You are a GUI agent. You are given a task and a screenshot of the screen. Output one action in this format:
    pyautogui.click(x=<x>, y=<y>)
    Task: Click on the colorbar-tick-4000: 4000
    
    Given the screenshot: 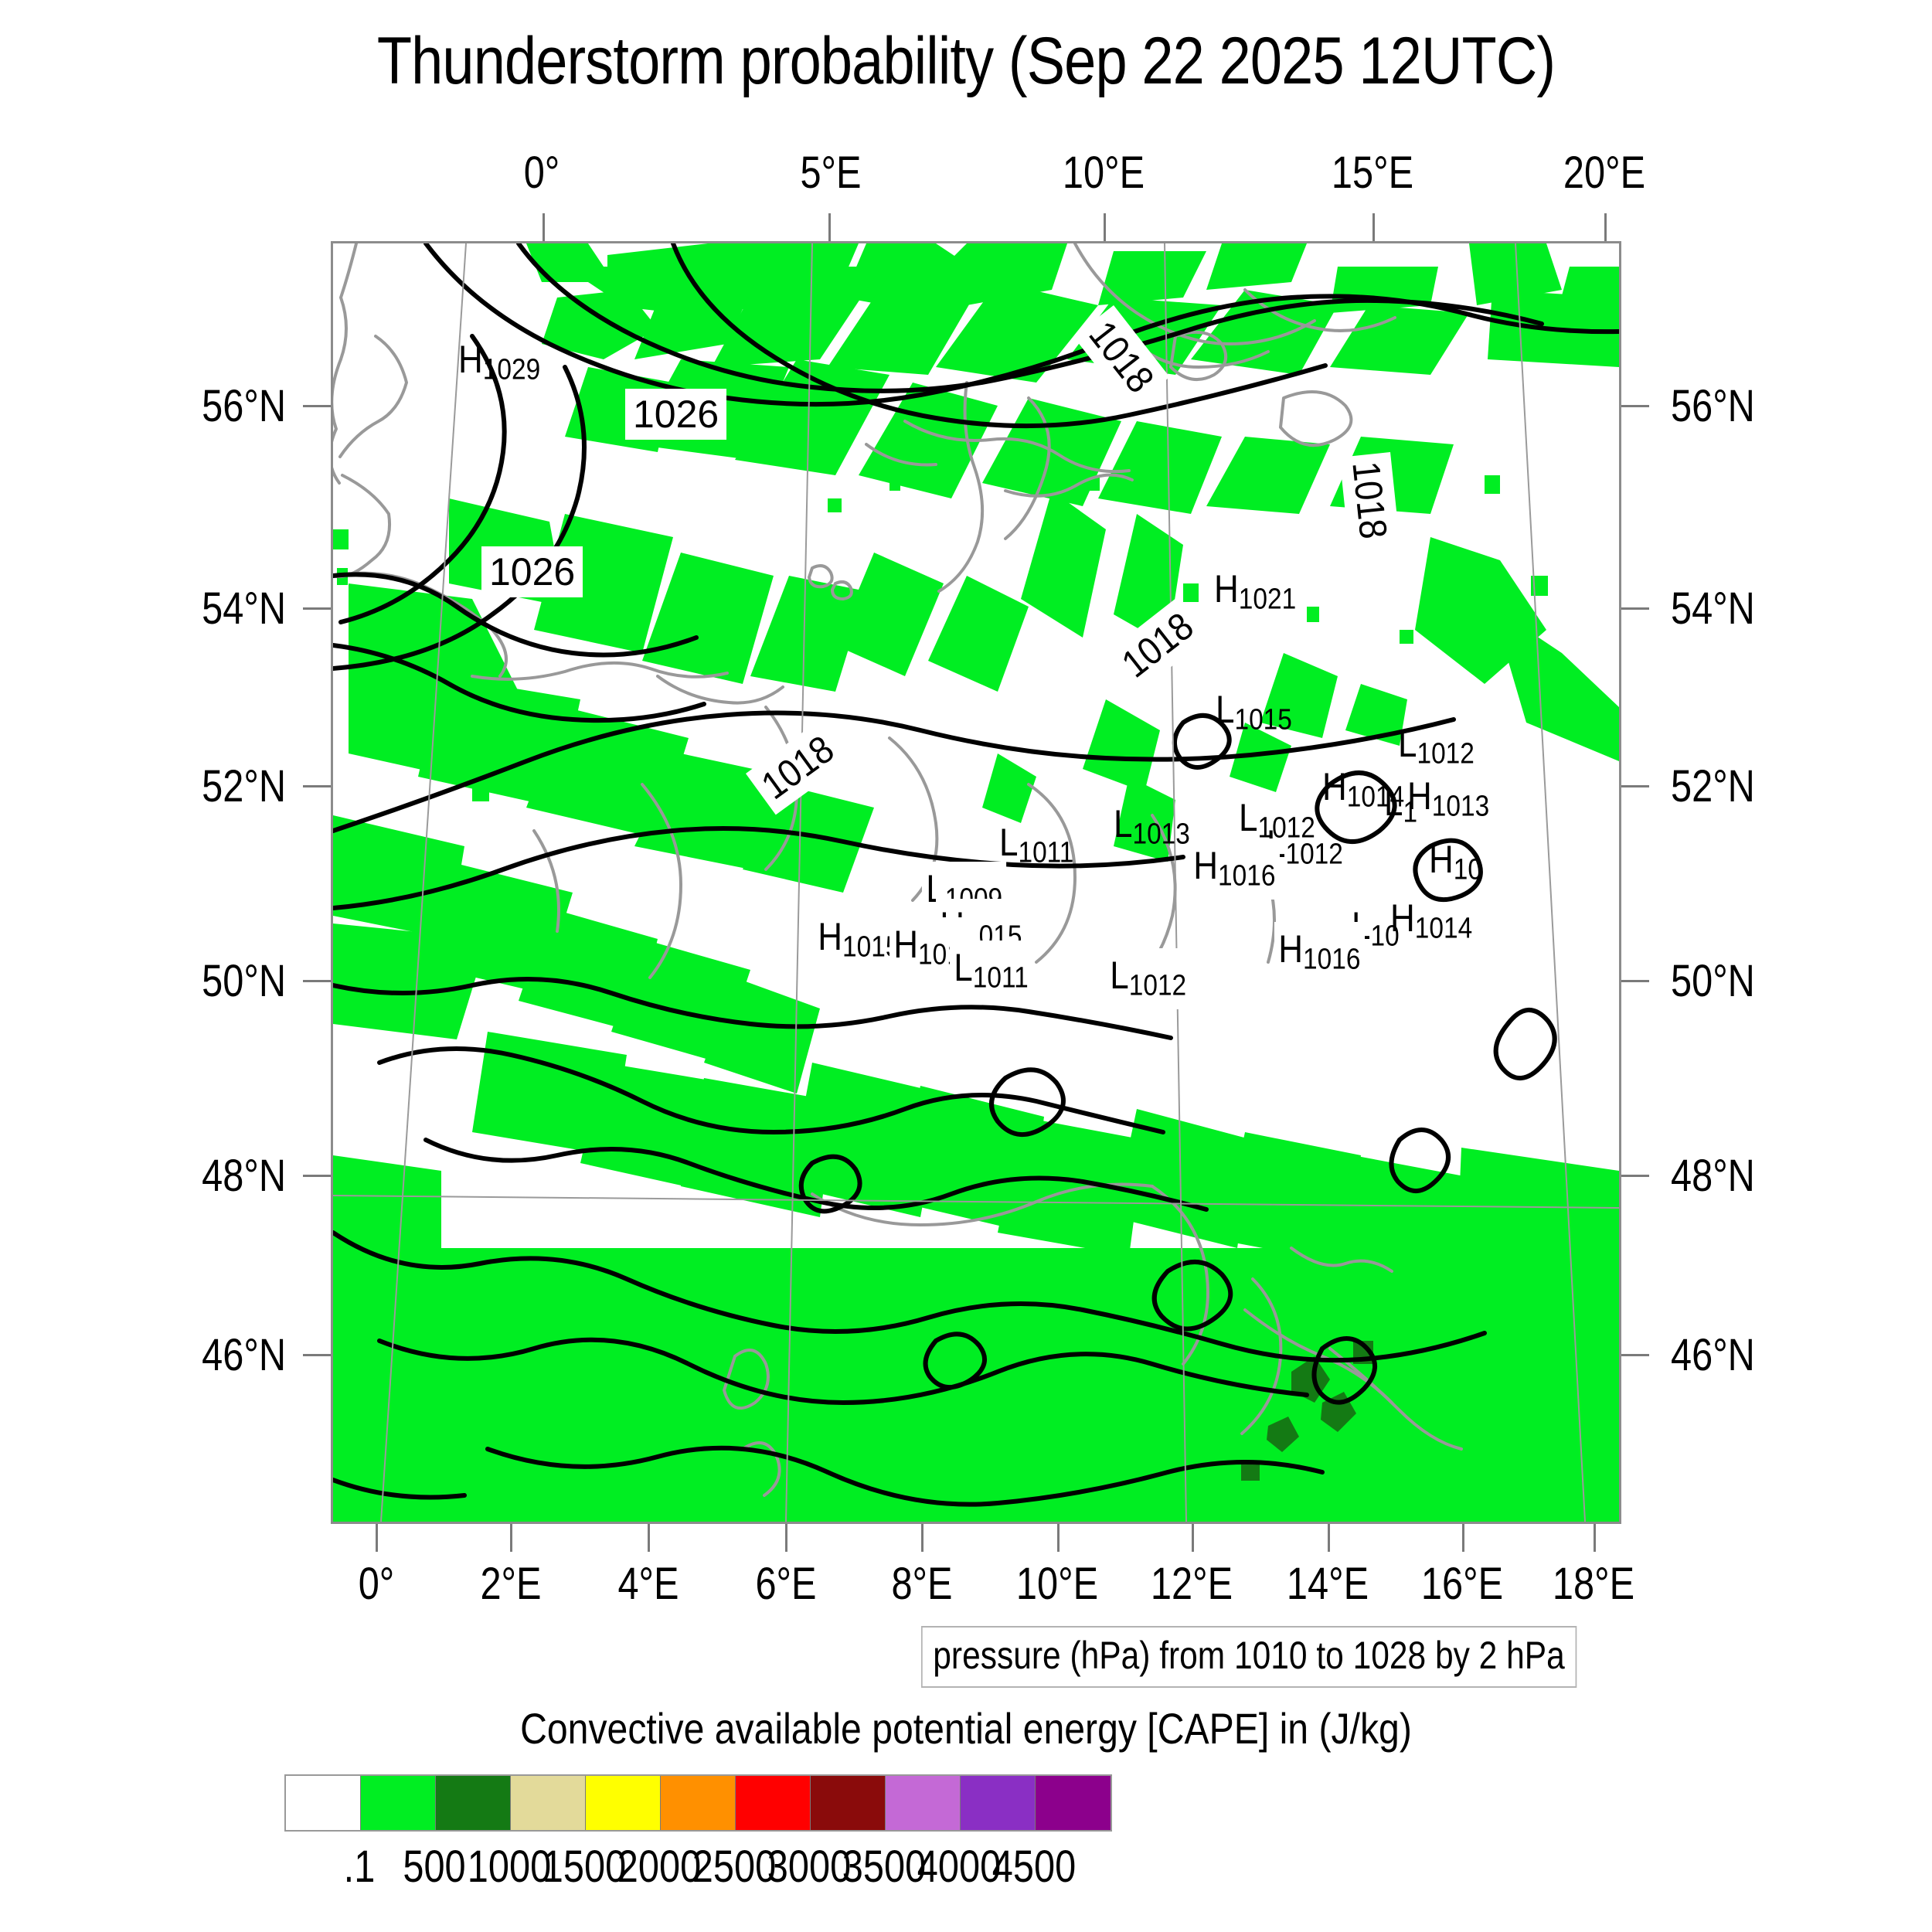 What is the action you would take?
    pyautogui.click(x=960, y=1867)
    